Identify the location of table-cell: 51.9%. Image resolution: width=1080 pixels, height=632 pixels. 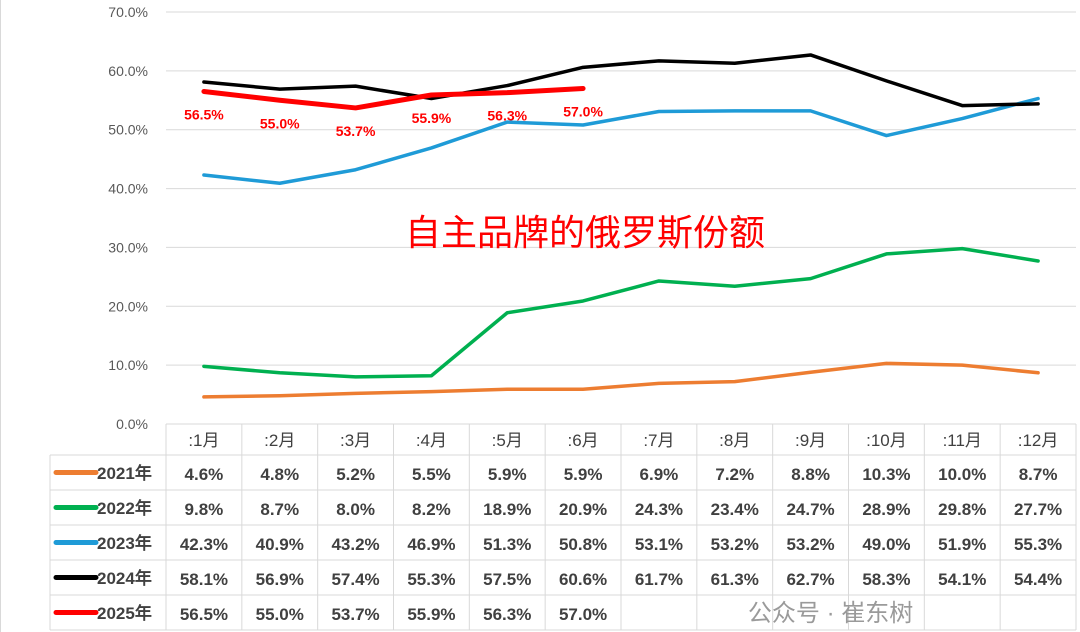
(962, 544).